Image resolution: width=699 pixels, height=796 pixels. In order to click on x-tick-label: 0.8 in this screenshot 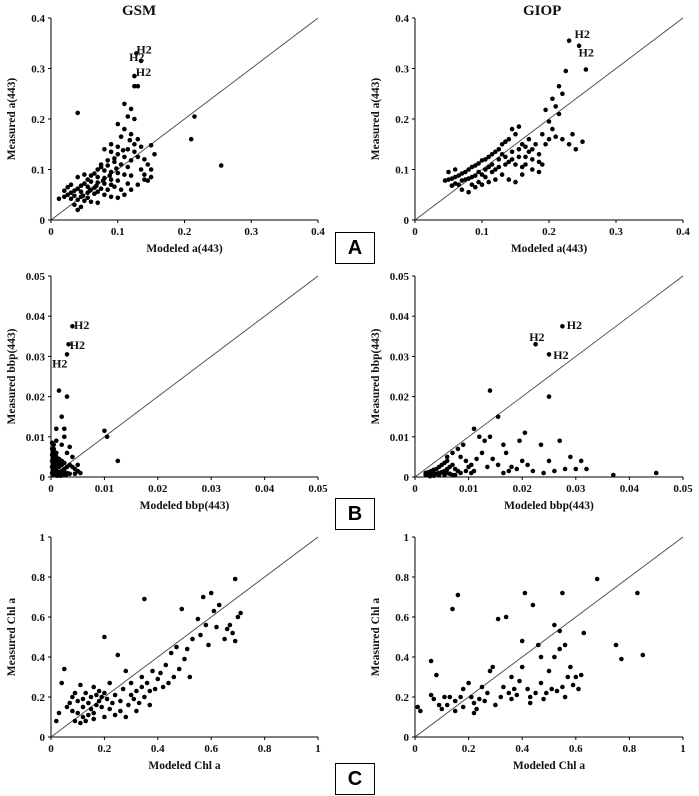, I will do `click(265, 749)`.